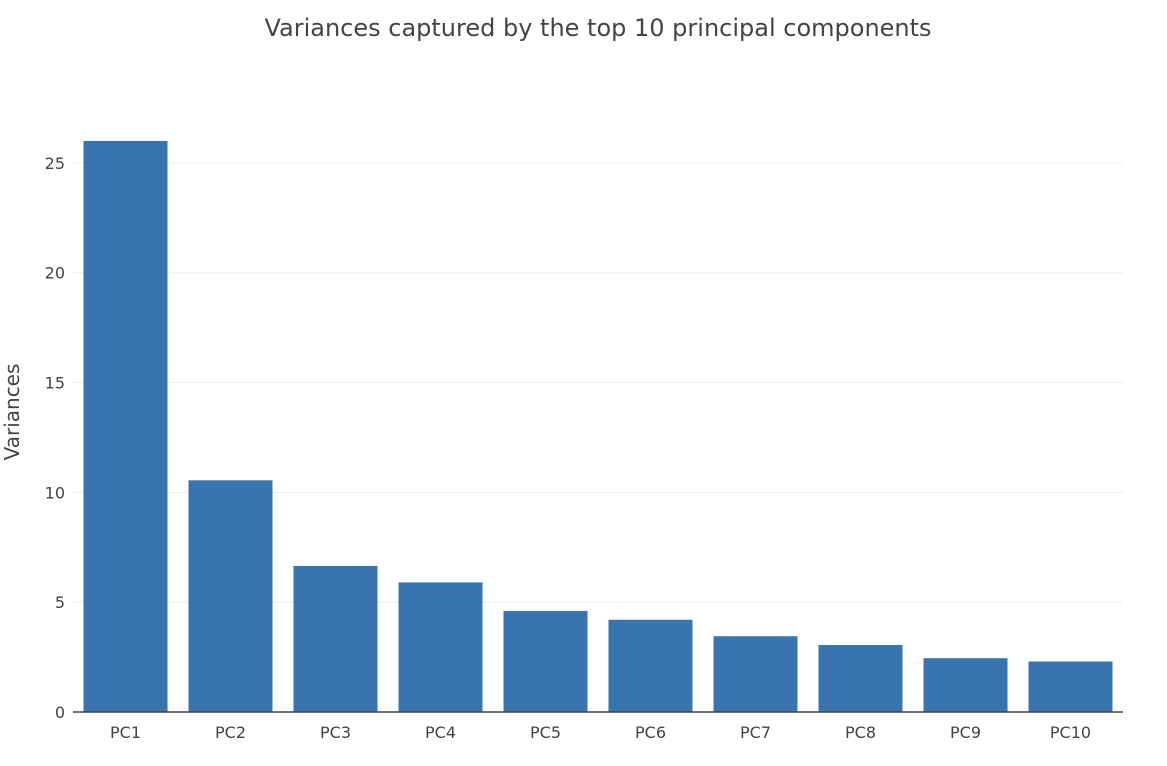  What do you see at coordinates (230, 732) in the screenshot?
I see `x-tick-label: PC2` at bounding box center [230, 732].